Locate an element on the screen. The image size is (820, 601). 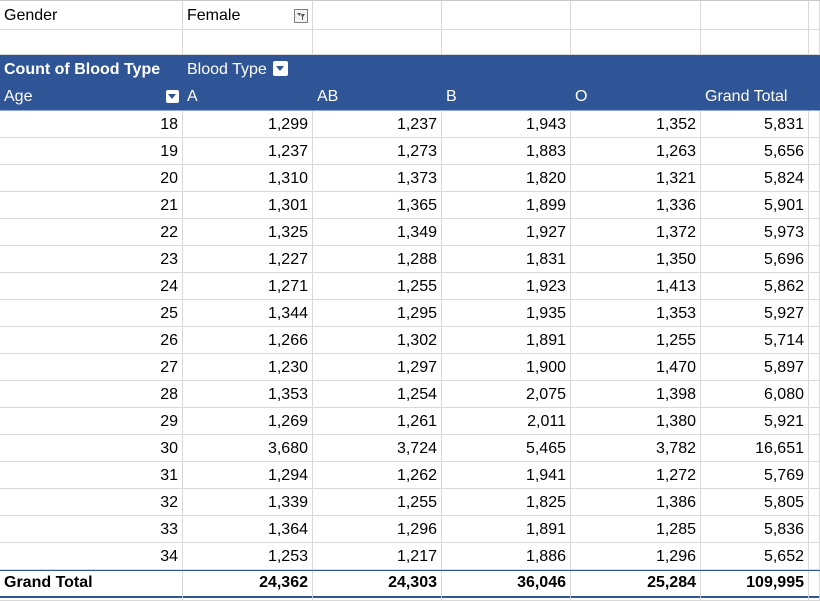
count-b-cell: 1,825 is located at coordinates (506, 502).